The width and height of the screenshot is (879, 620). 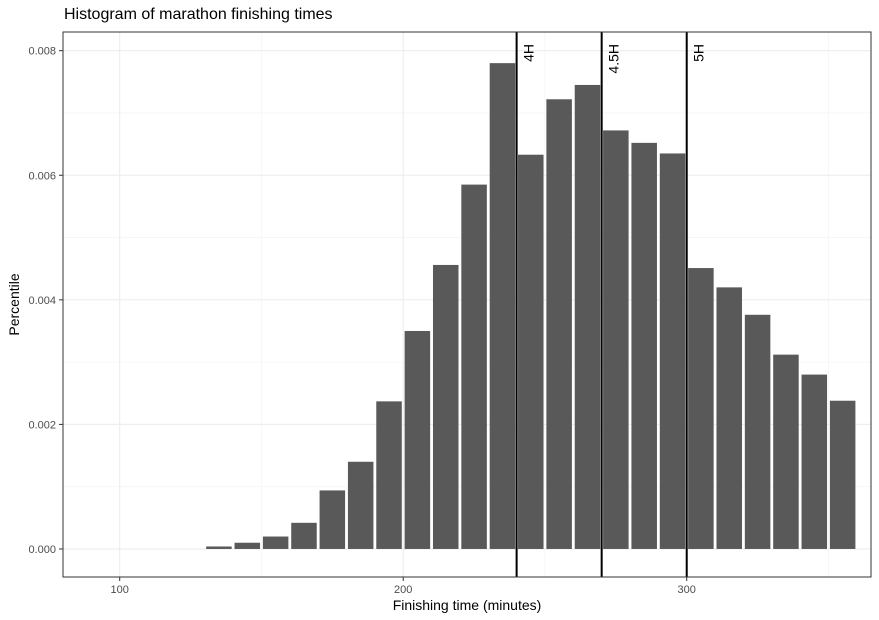 I want to click on y-axis-ticks: 0.000 0.002 0.004 0.006 0.008, so click(x=45, y=301).